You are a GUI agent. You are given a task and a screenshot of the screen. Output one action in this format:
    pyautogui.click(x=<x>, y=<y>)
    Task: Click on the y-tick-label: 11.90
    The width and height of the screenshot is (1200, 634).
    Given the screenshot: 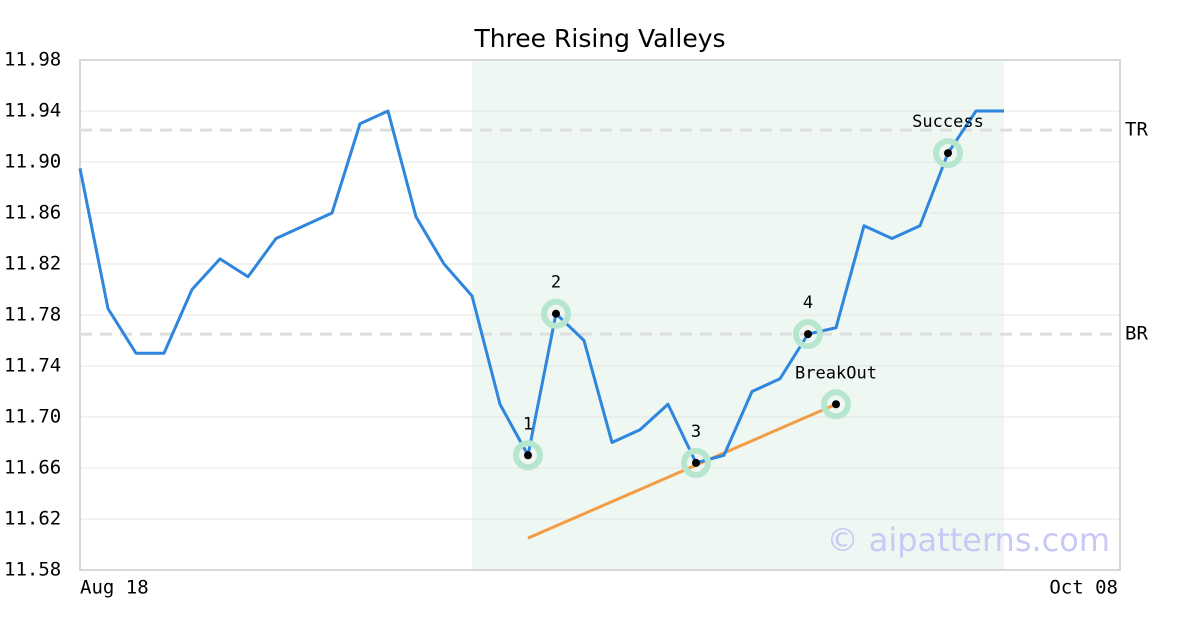 What is the action you would take?
    pyautogui.click(x=32, y=162)
    